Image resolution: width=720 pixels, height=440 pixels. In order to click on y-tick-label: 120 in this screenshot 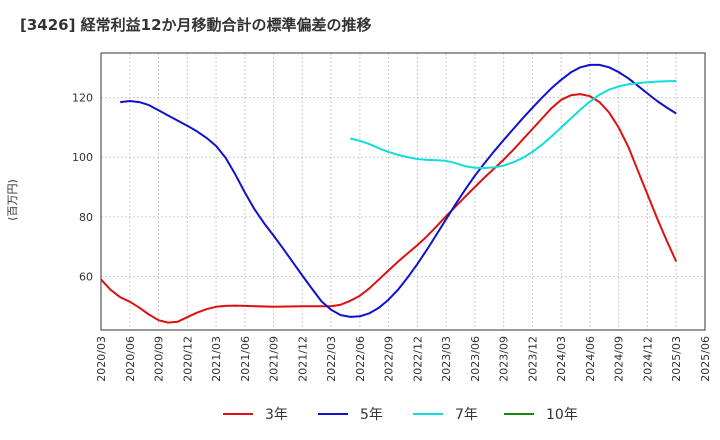, I will do `click(82, 98)`.